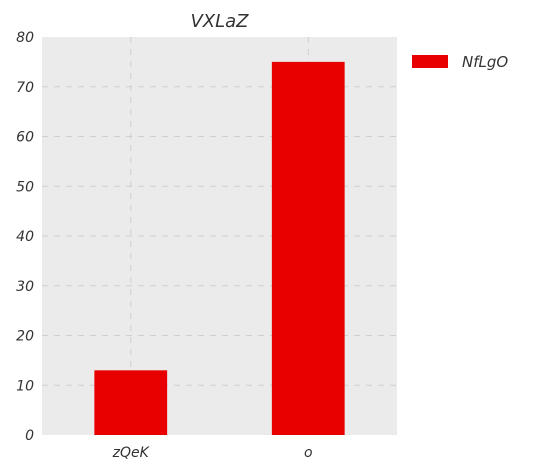 This screenshot has width=553, height=474. What do you see at coordinates (430, 61) in the screenshot?
I see `legend-swatch` at bounding box center [430, 61].